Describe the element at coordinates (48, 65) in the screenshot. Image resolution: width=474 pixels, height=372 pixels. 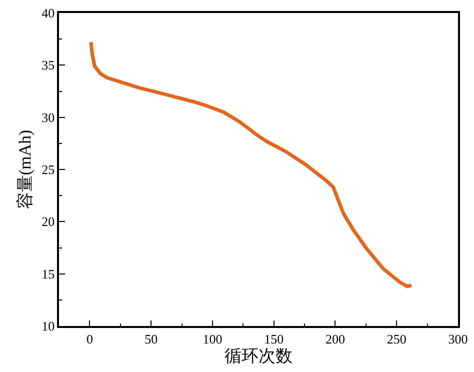
I see `y-tick-label: 35` at that location.